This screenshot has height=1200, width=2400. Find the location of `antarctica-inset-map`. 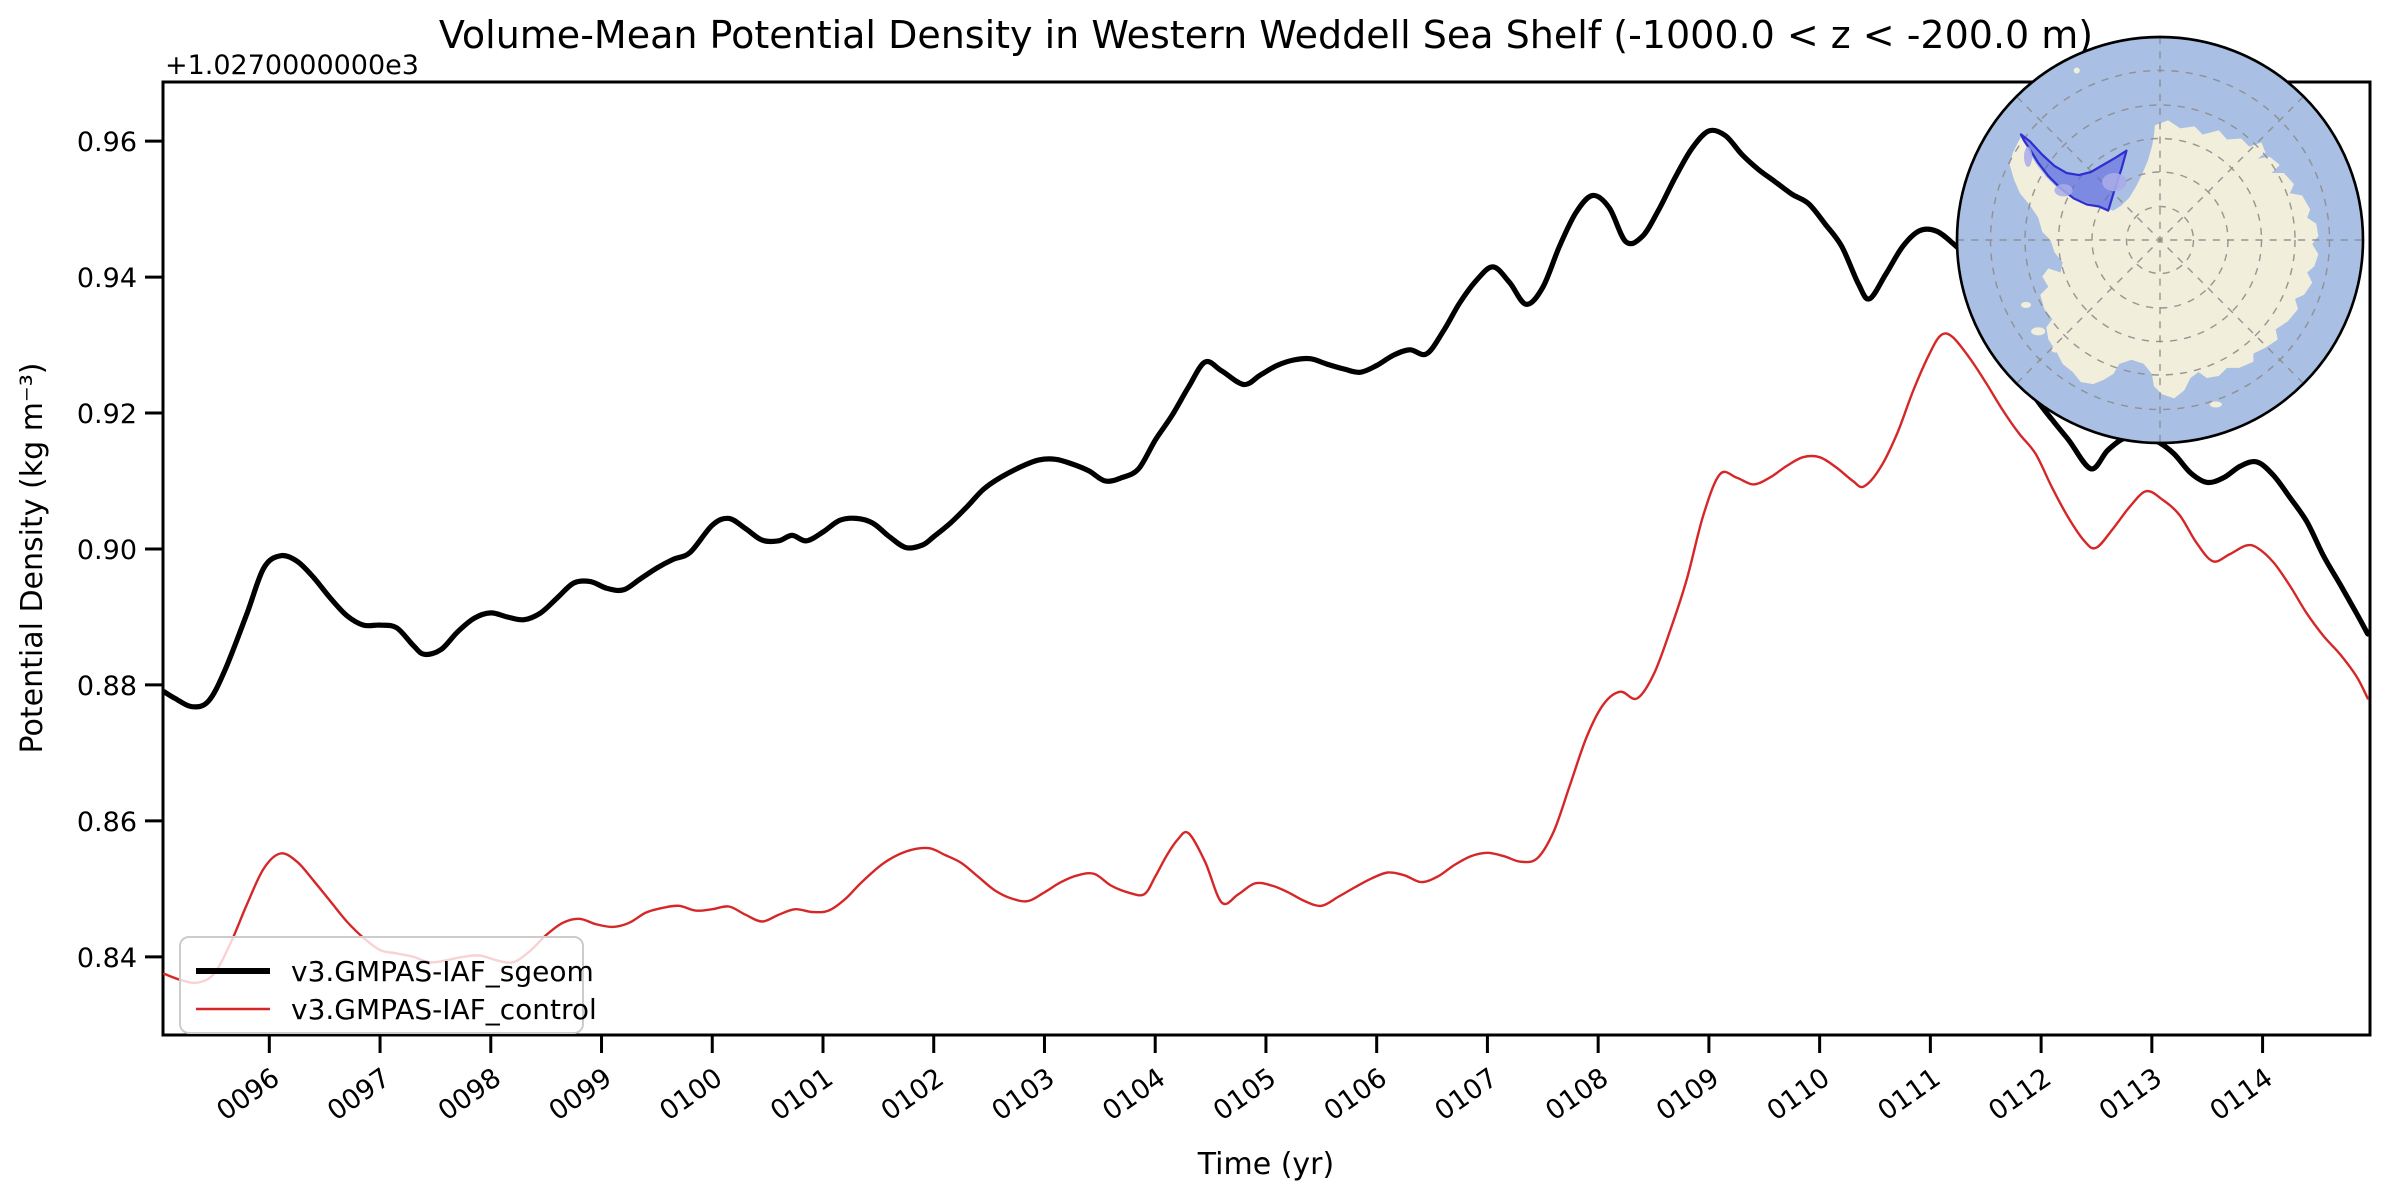

antarctica-inset-map is located at coordinates (2160, 240).